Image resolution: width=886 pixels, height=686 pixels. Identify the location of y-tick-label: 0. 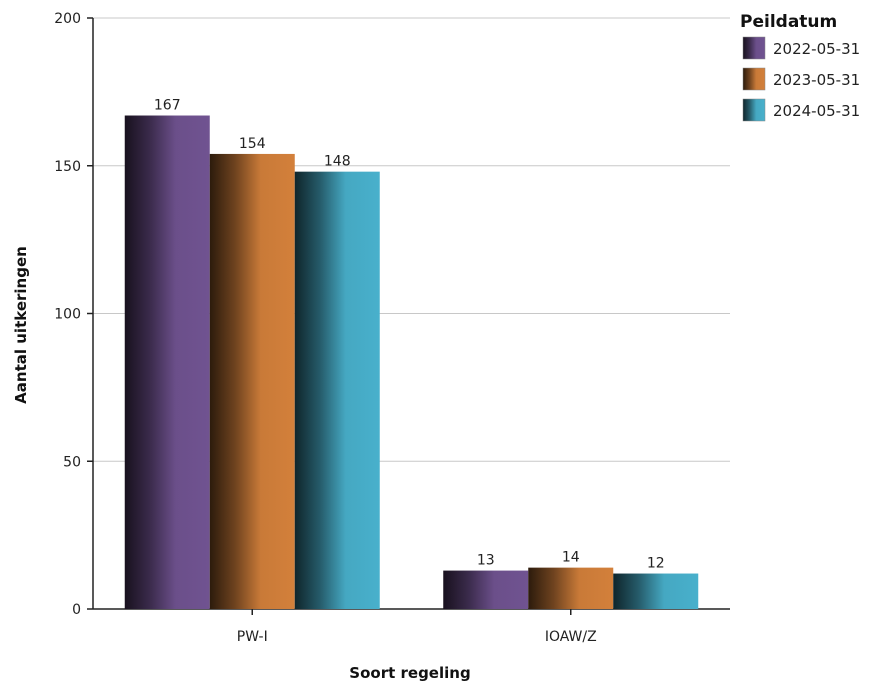
(76, 610).